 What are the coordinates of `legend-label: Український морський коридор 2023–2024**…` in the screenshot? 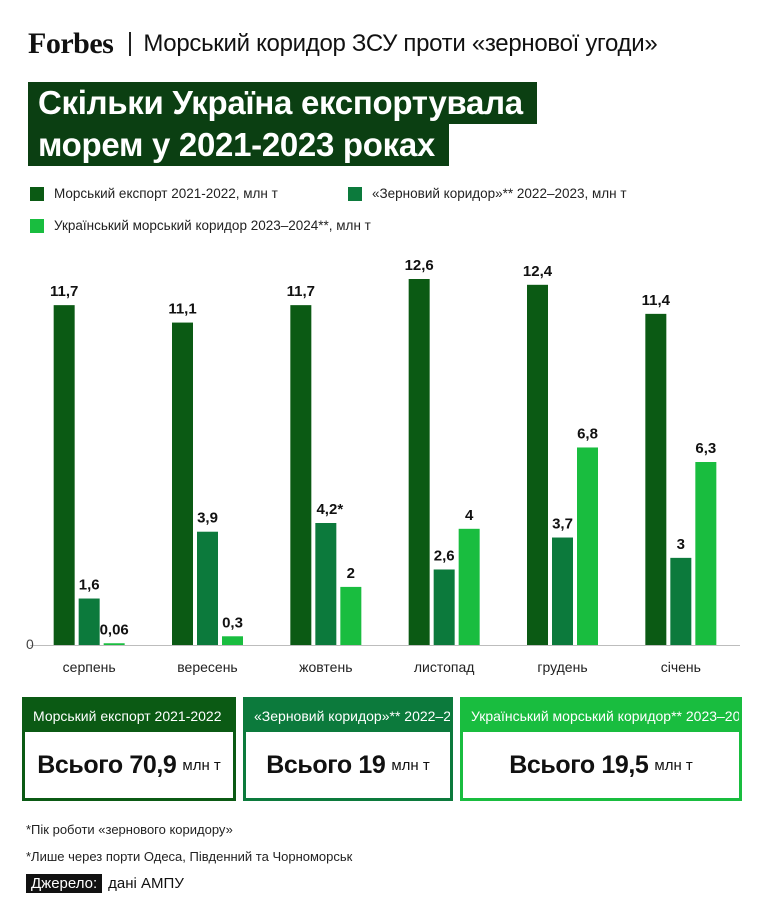 It's located at (212, 225).